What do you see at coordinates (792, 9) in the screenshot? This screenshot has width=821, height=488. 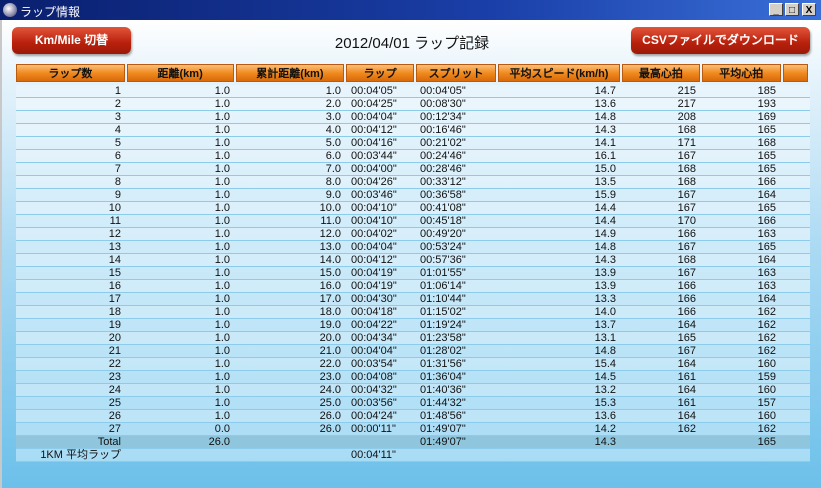 I see `maximize-button: □` at bounding box center [792, 9].